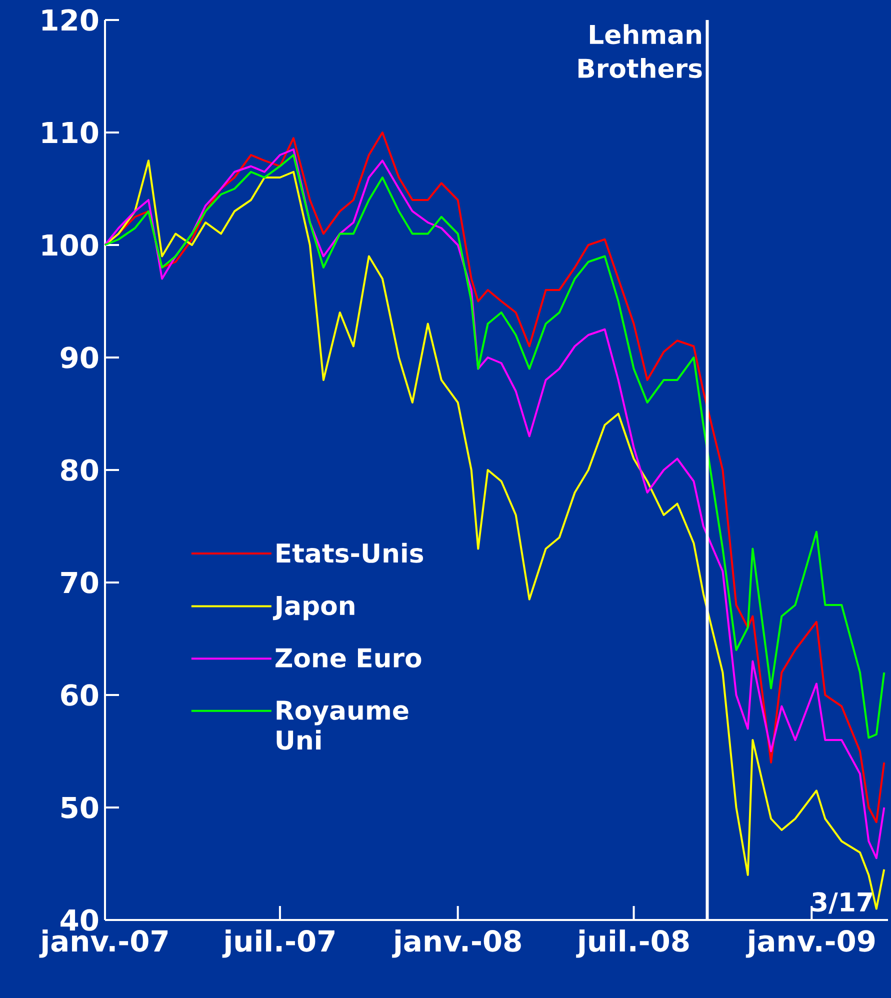 This screenshot has width=891, height=998. Describe the element at coordinates (278, 944) in the screenshot. I see `x-tick-label: juil.-07` at that location.